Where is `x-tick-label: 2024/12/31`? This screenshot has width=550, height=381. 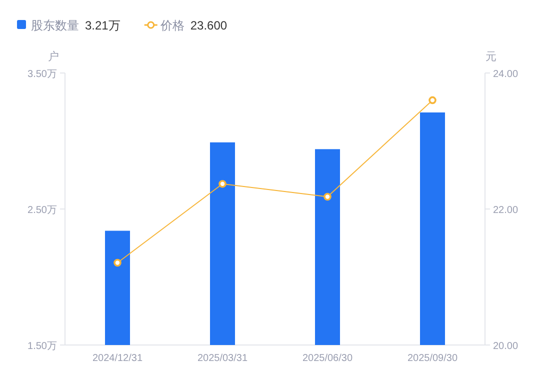
x-tick-label: 2024/12/31 is located at coordinates (117, 358).